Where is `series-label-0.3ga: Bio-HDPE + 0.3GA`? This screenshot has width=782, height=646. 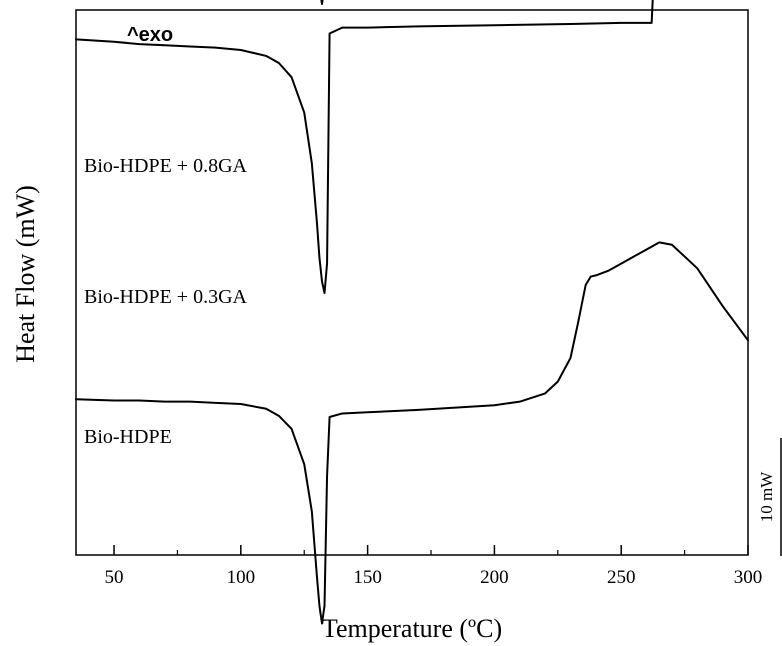
series-label-0.3ga: Bio-HDPE + 0.3GA is located at coordinates (166, 297).